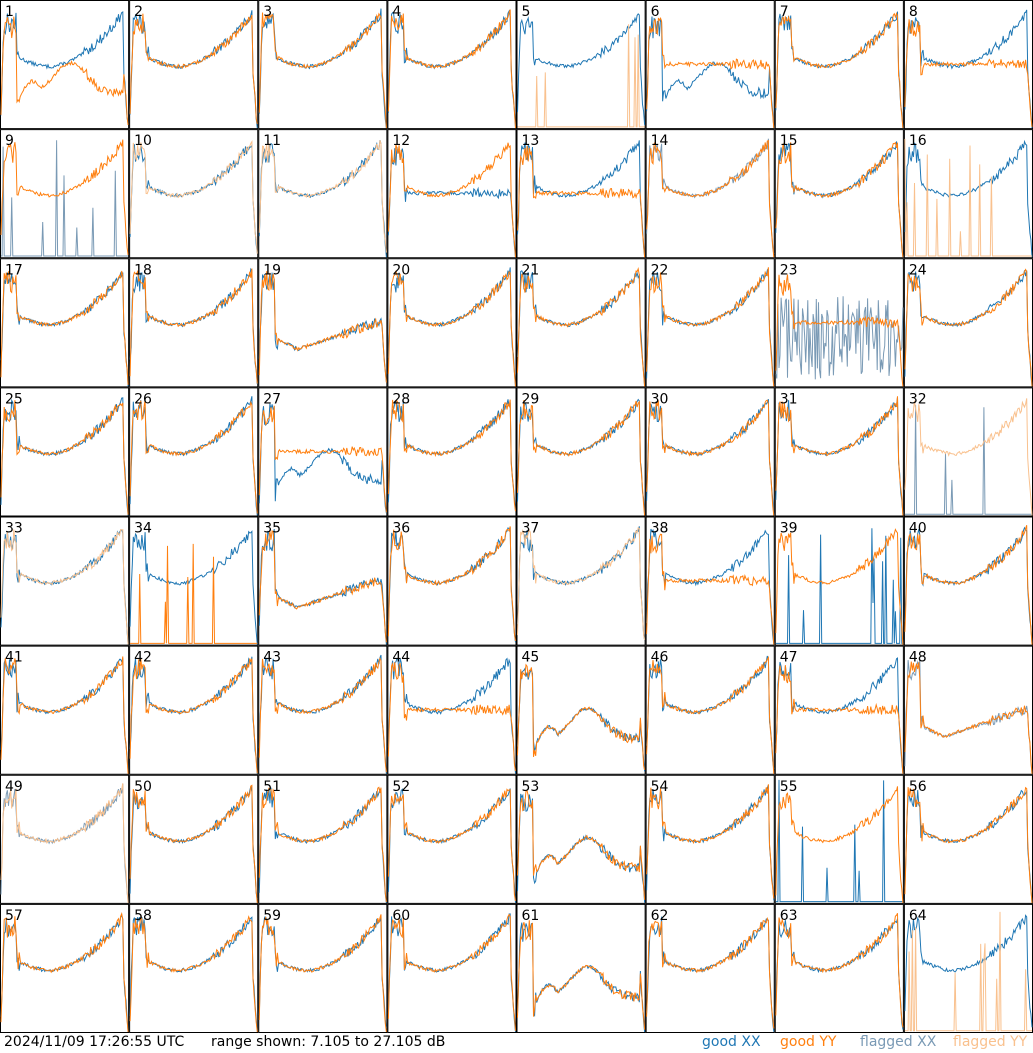 This screenshot has width=1033, height=1053. What do you see at coordinates (143, 658) in the screenshot?
I see `panel-number: 42` at bounding box center [143, 658].